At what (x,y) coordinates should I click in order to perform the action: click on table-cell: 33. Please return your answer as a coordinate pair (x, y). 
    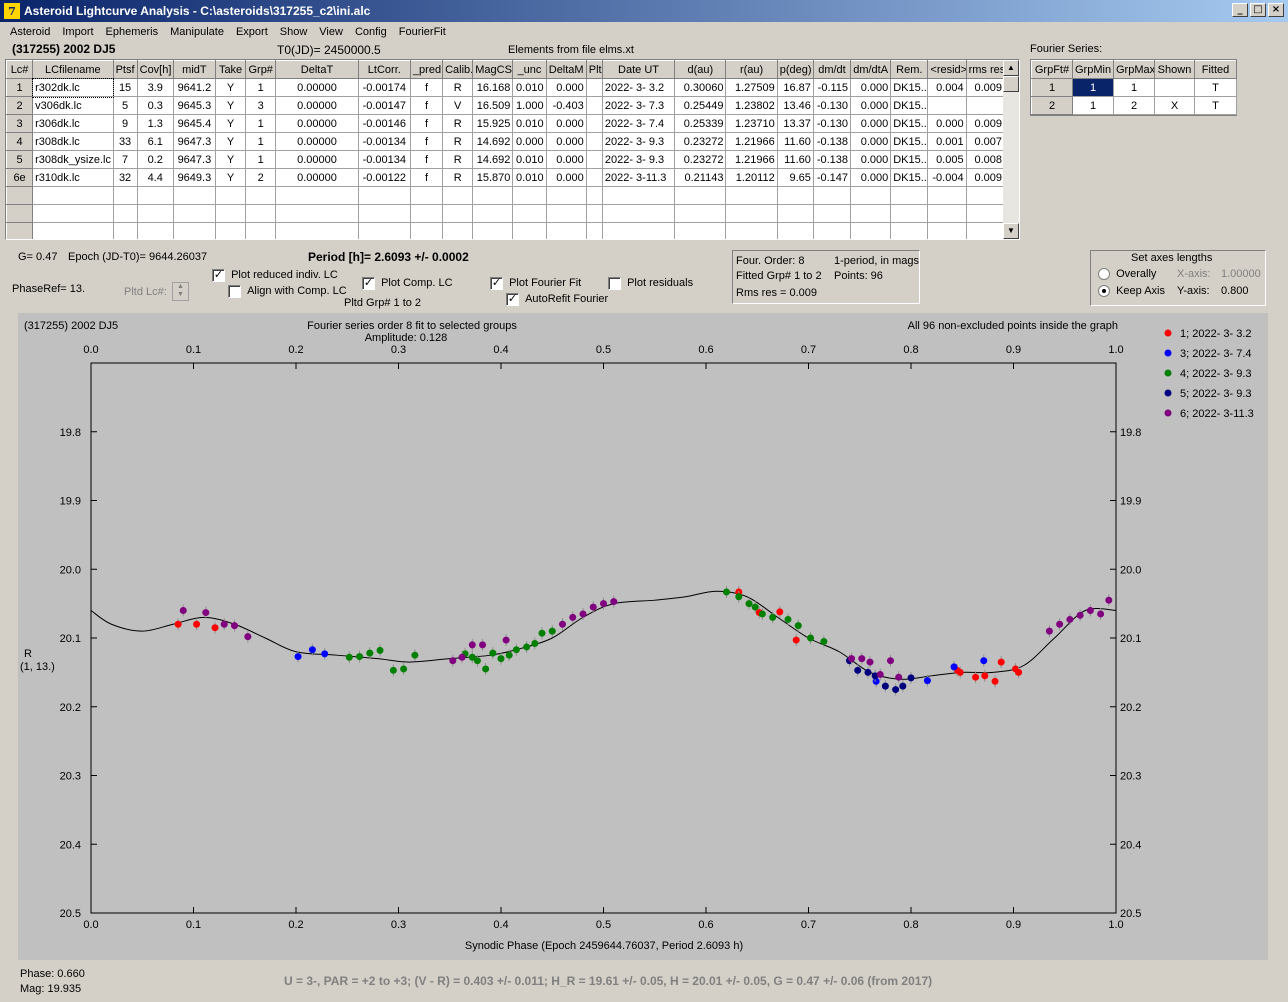
    Looking at the image, I should click on (125, 141).